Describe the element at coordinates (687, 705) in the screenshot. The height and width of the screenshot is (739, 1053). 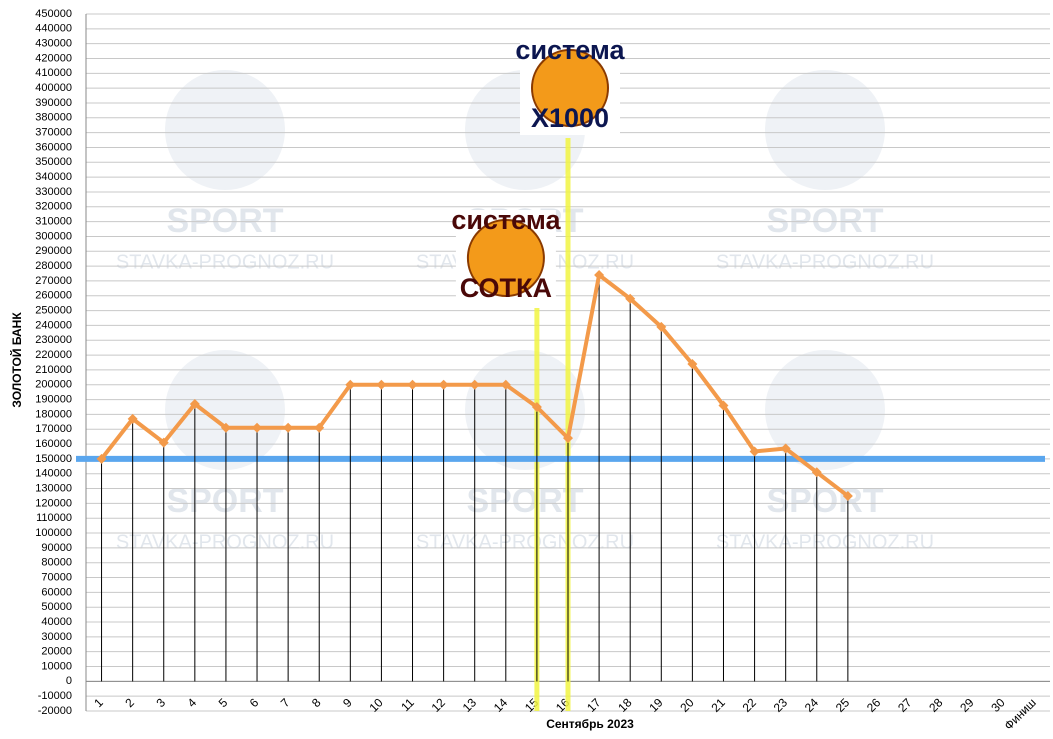
I see `x-tick-label: 20` at that location.